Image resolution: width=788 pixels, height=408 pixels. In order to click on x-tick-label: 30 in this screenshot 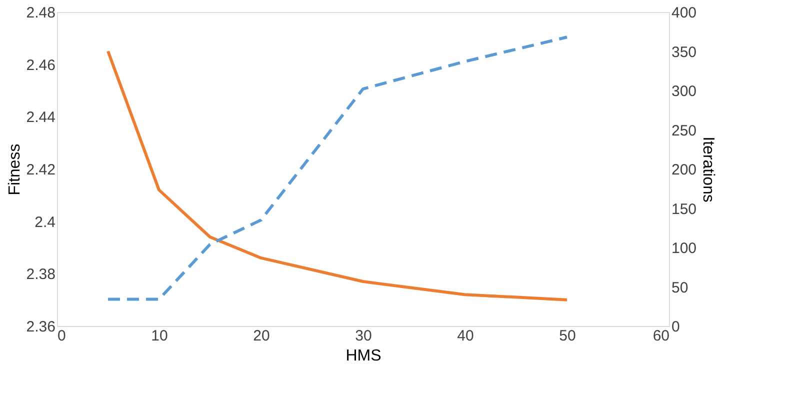, I will do `click(363, 336)`.